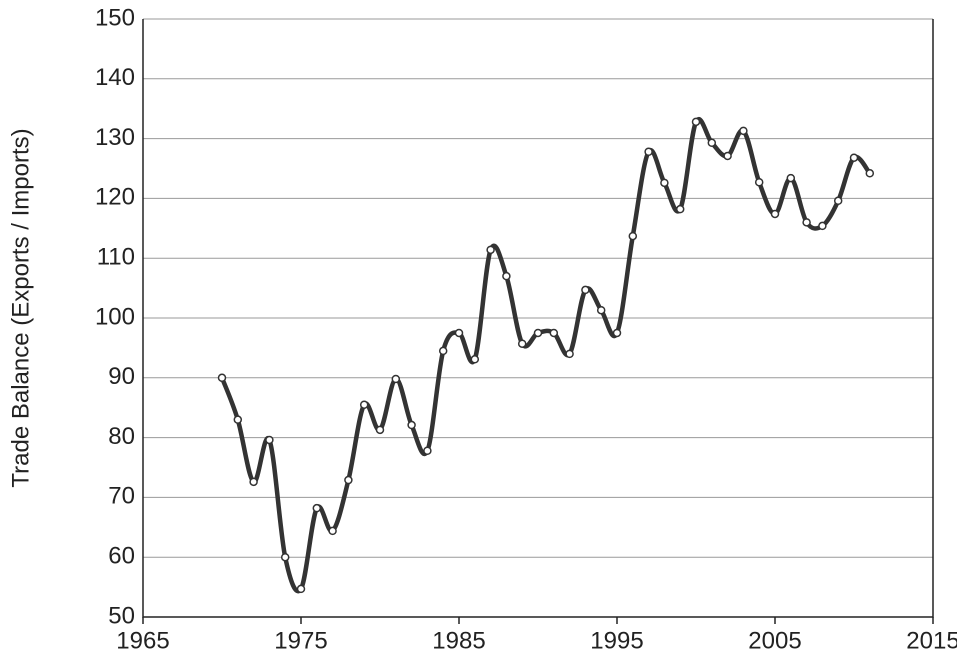 The image size is (957, 659). I want to click on x-tick-label: 1985, so click(458, 640).